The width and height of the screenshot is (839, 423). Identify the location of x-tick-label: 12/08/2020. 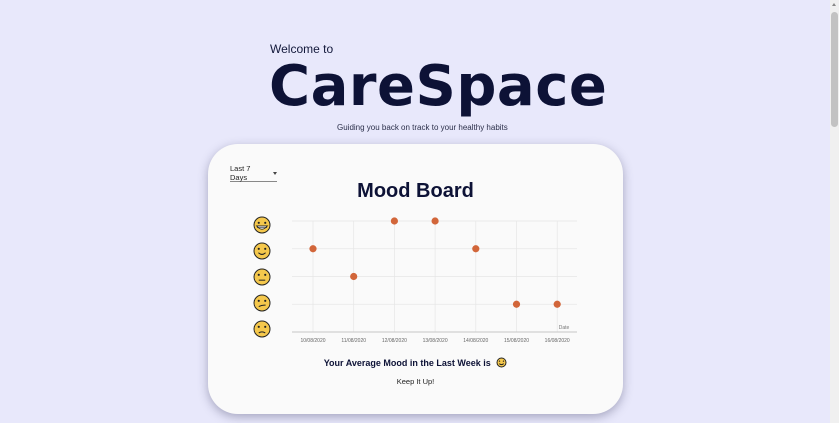
(394, 341).